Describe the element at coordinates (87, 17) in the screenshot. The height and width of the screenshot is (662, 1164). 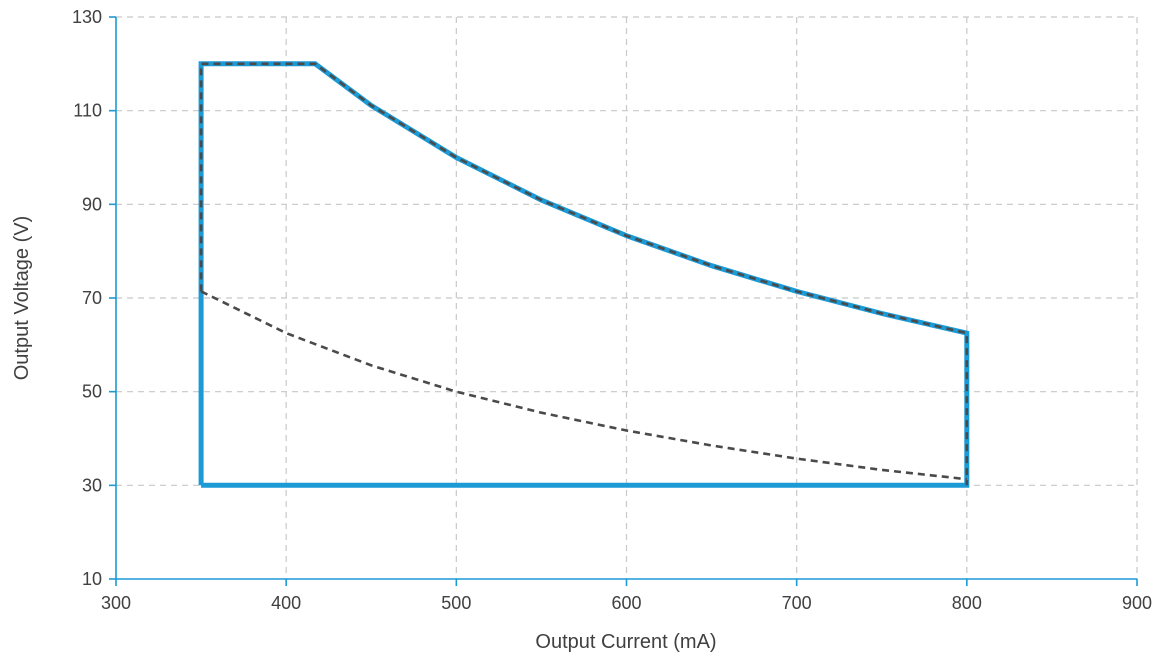
I see `y-tick-label: 130` at that location.